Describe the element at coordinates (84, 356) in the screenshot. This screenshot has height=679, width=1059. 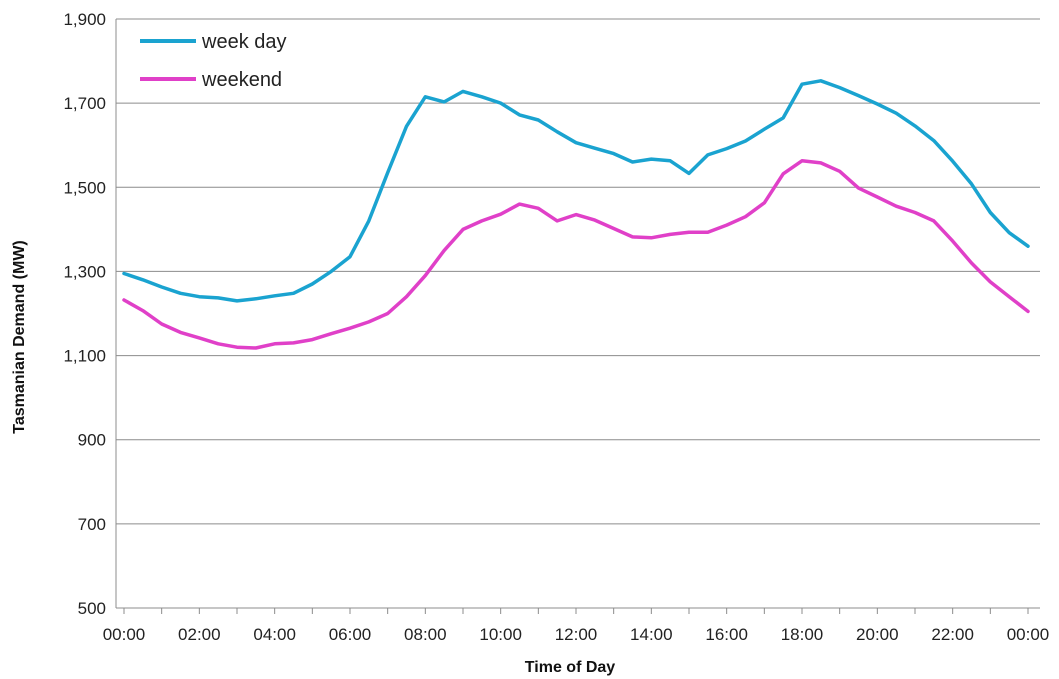
I see `y-tick-label: 1,100` at that location.